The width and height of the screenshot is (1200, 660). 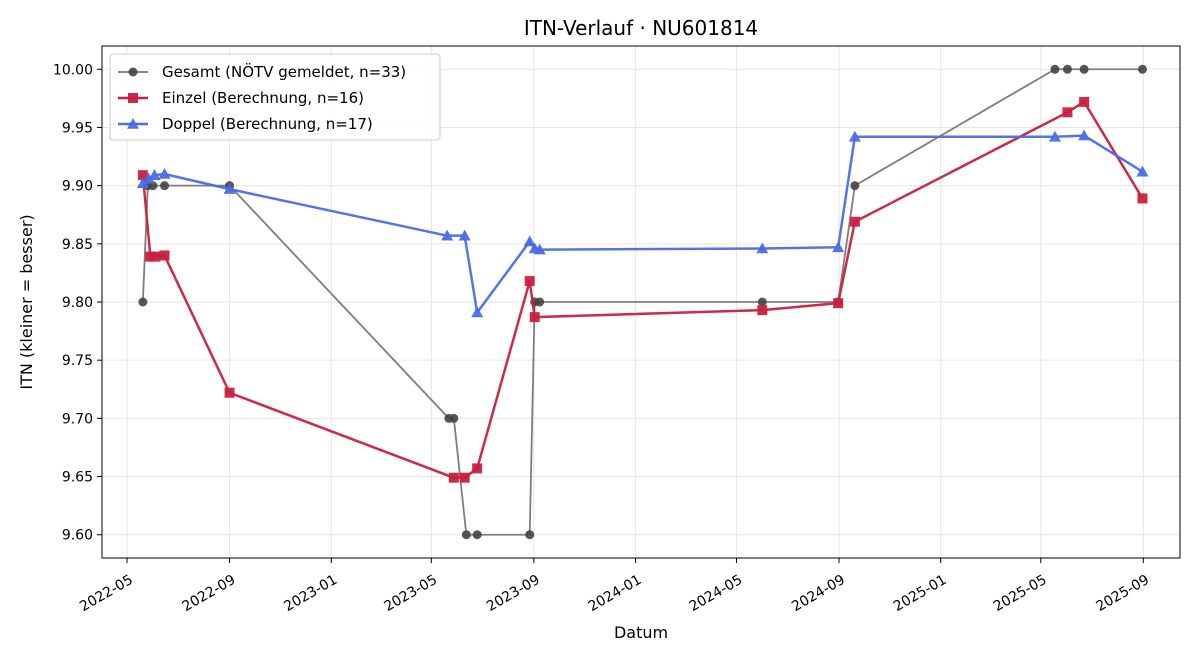 I want to click on legend-item-circle: Gesamt (NÖTV gemeldet, n=33), so click(x=262, y=71).